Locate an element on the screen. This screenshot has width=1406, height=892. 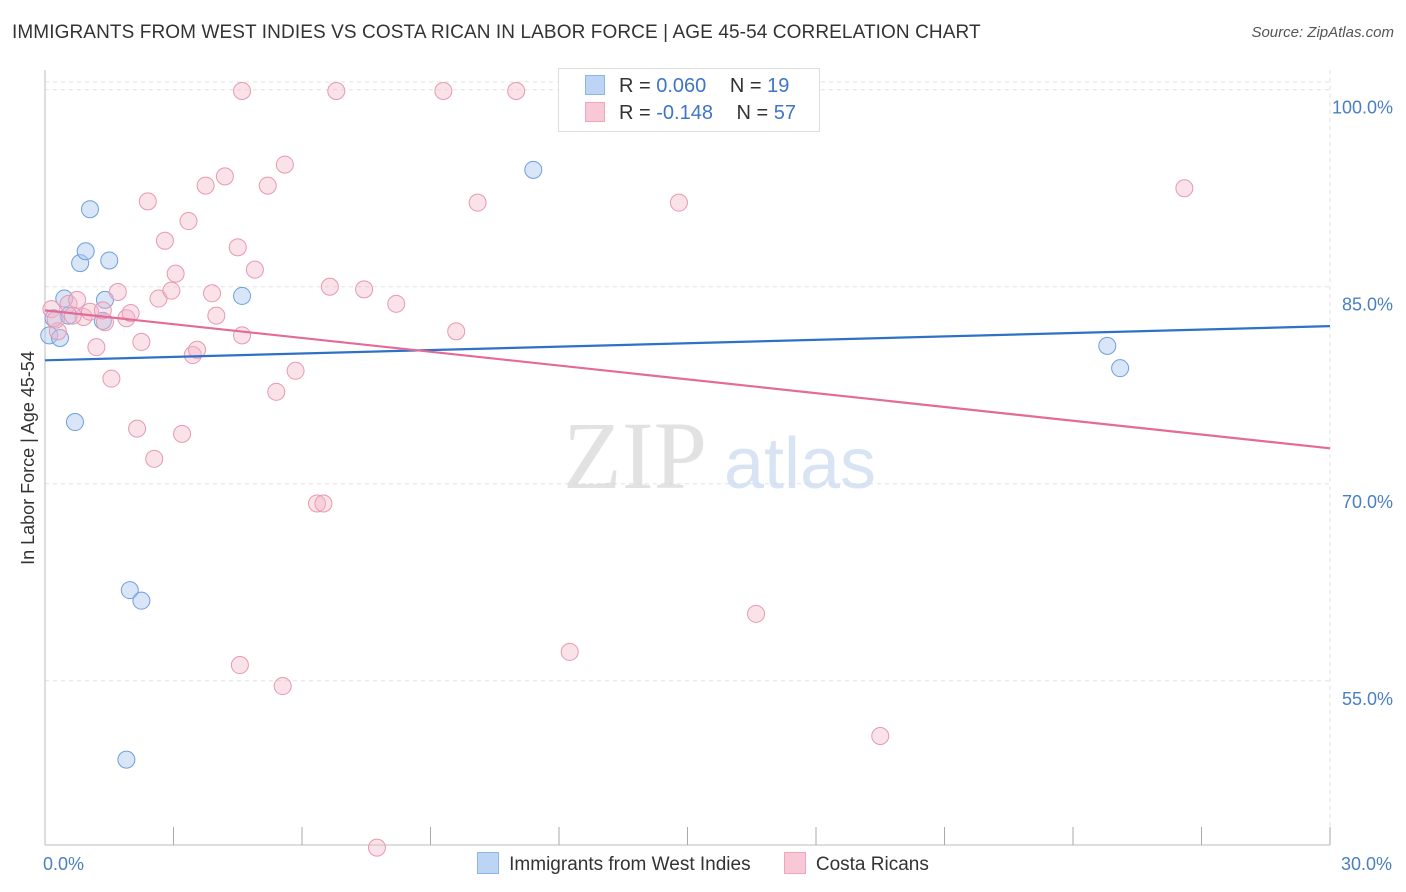
x-tick-label: 30.0% is located at coordinates (1366, 864).